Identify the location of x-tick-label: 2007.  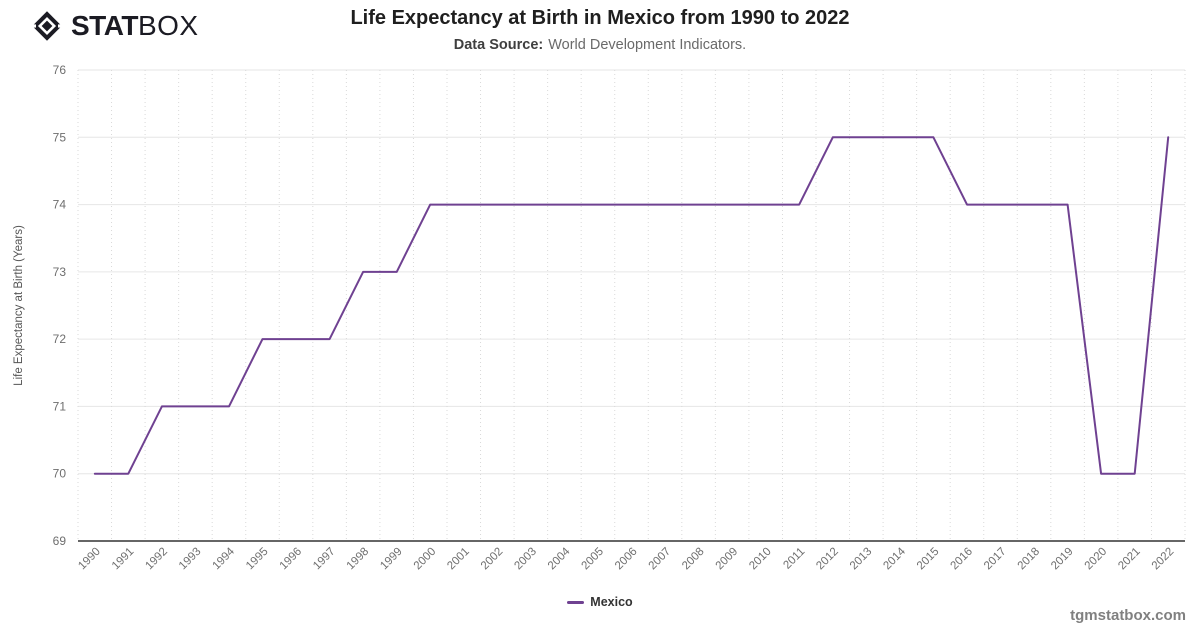
(660, 559).